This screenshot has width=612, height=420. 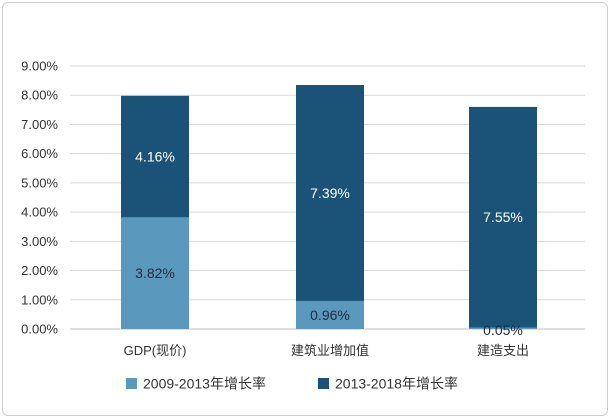 I want to click on data-label: 7.39%, so click(x=330, y=193).